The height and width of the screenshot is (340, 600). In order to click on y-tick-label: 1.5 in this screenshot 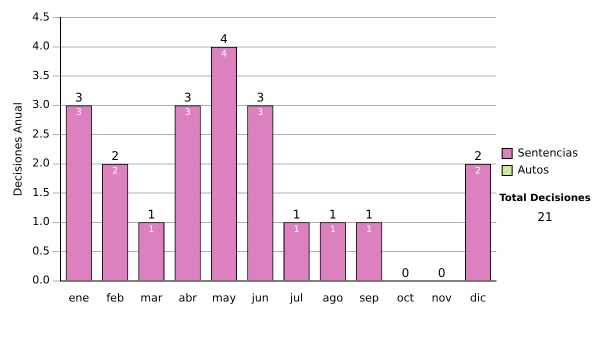, I will do `click(41, 192)`.